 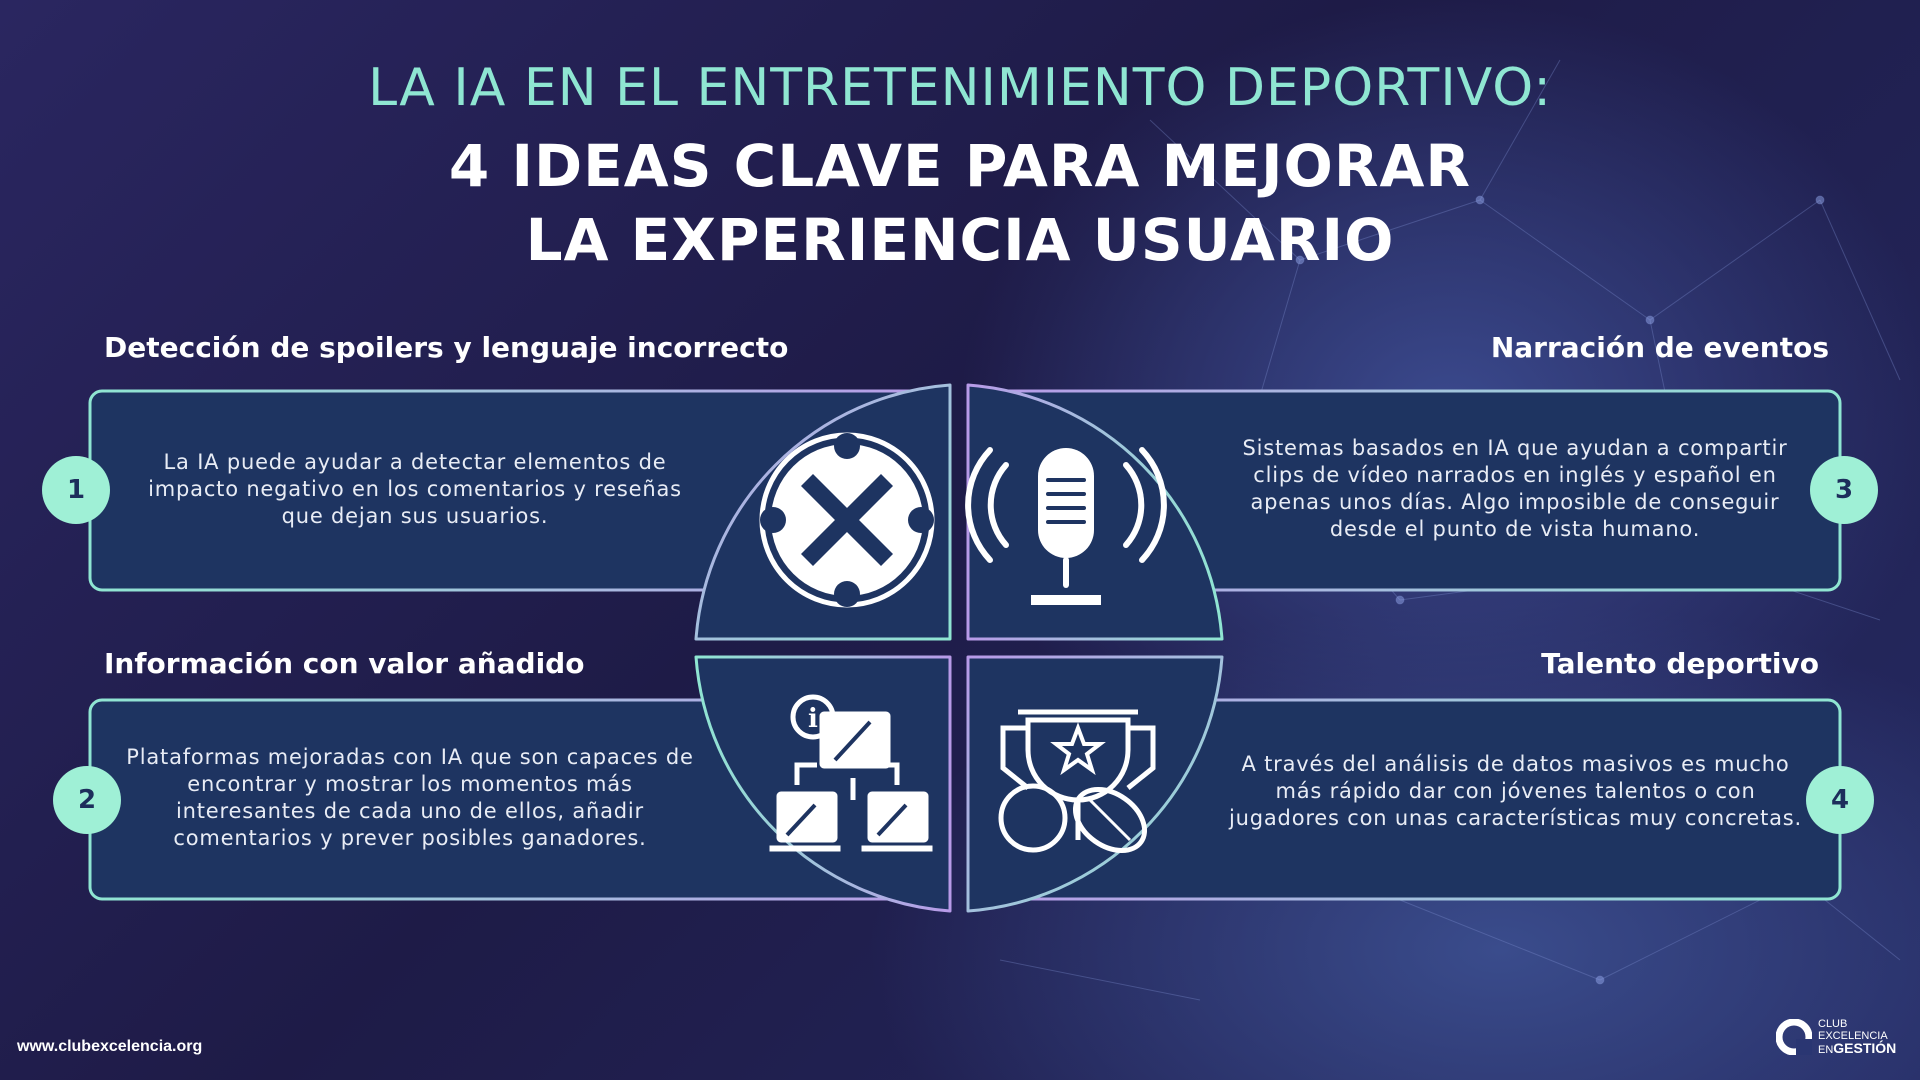 What do you see at coordinates (1853, 1036) in the screenshot?
I see `logo-line-2: EXCELENCIA` at bounding box center [1853, 1036].